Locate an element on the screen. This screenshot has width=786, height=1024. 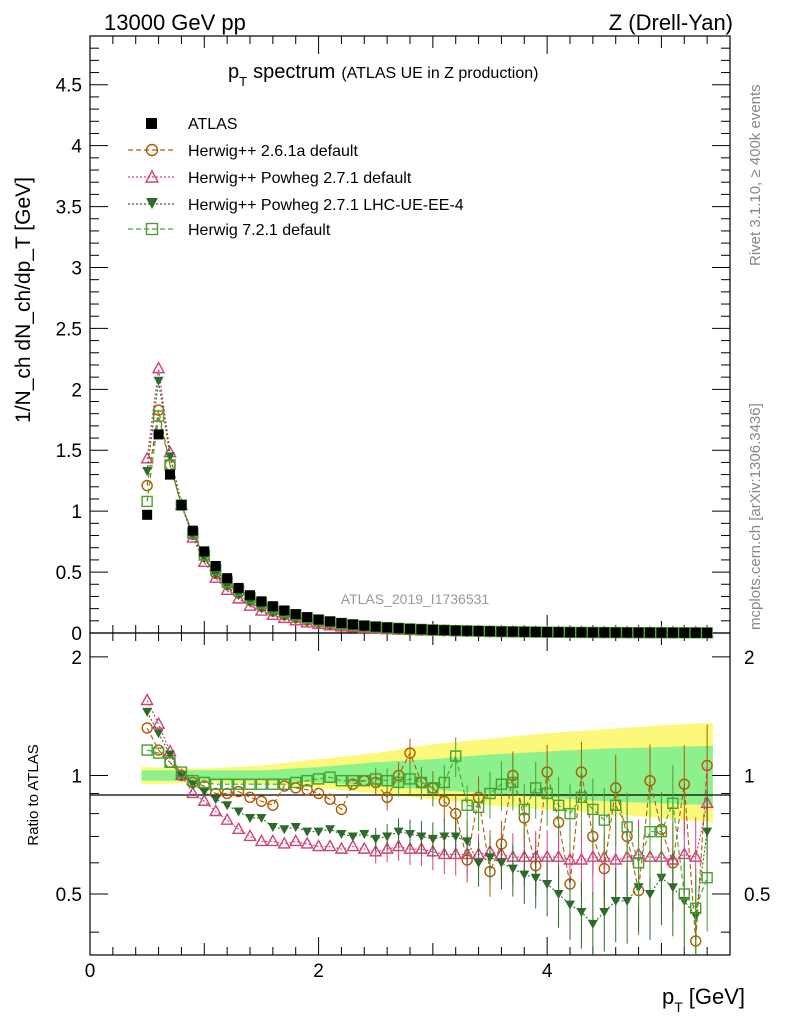
main-ylabel: 1/N_ch dN_ch/dp_T [GeV] is located at coordinates (23, 300).